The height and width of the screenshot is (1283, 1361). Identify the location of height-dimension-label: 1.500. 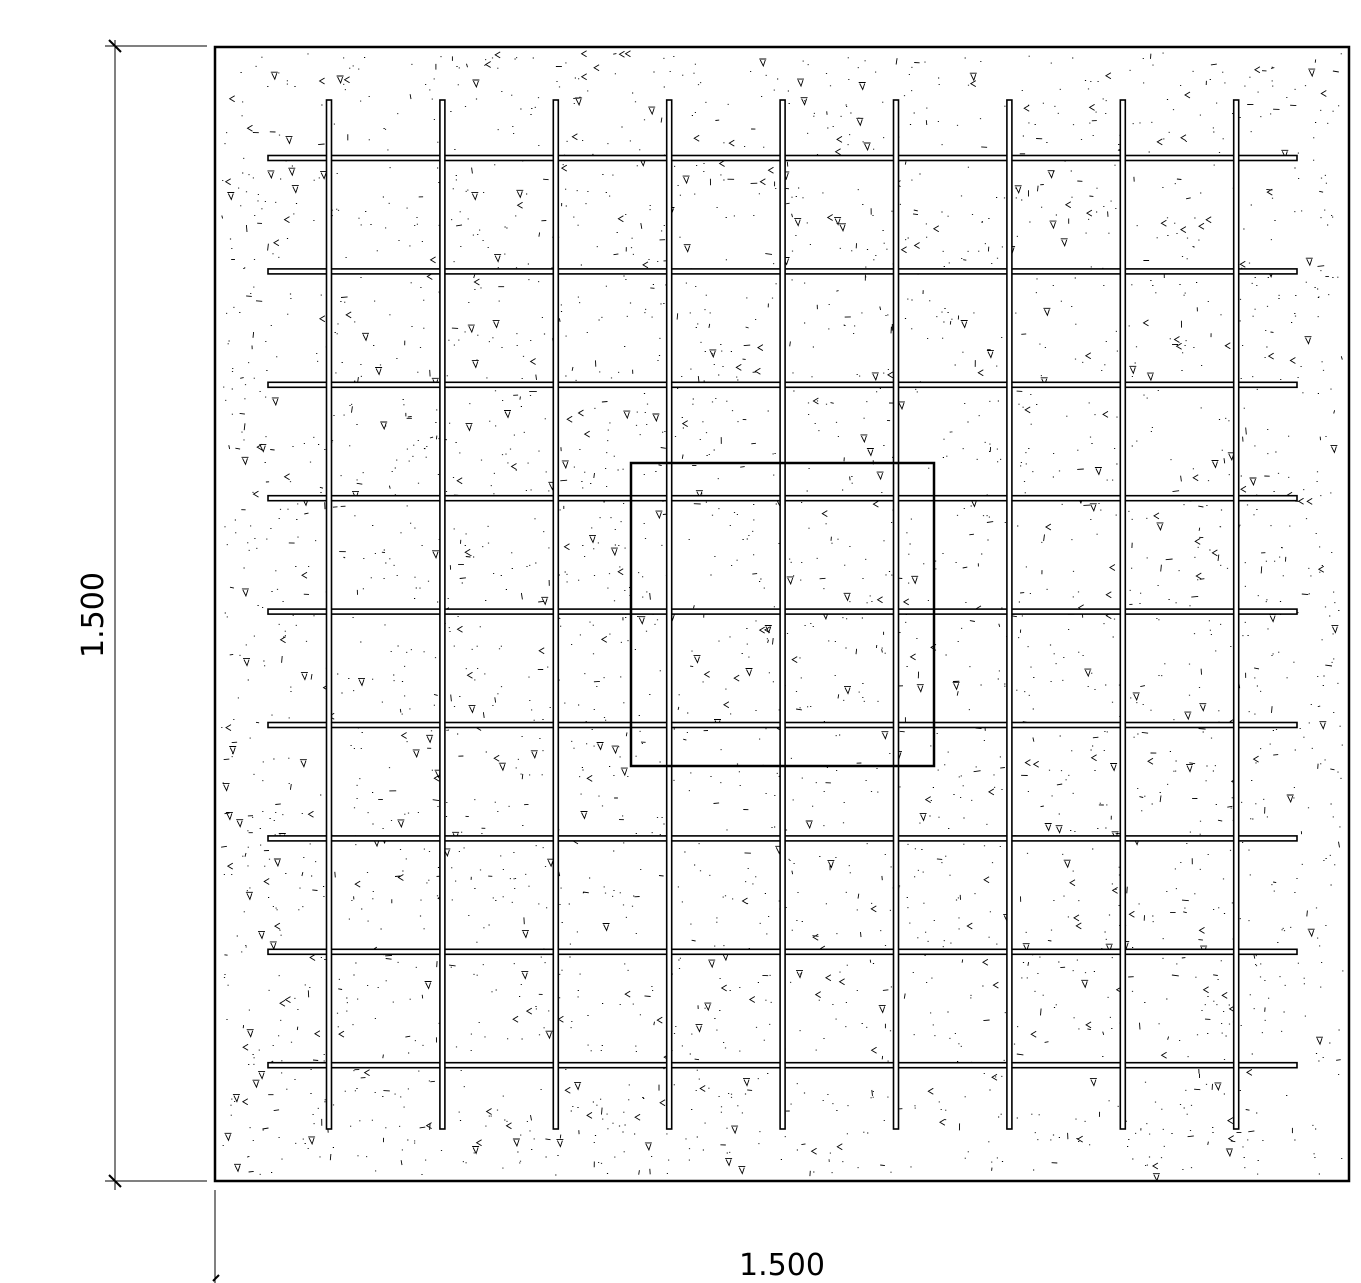
(93, 615).